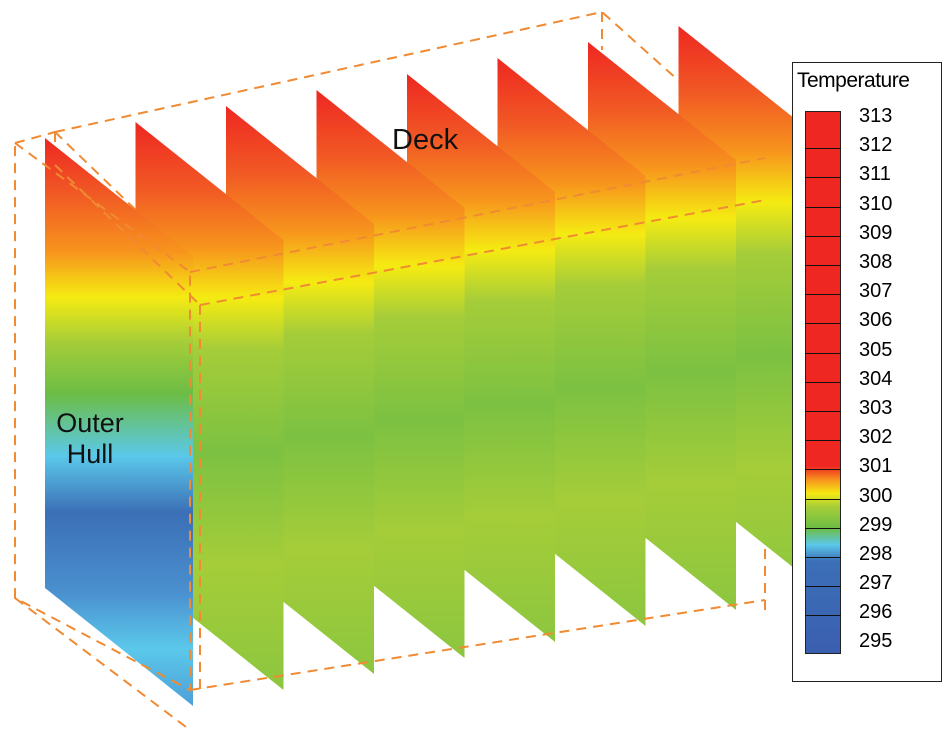 Image resolution: width=943 pixels, height=735 pixels. Describe the element at coordinates (876, 378) in the screenshot. I see `legend-tick-label: 304` at that location.